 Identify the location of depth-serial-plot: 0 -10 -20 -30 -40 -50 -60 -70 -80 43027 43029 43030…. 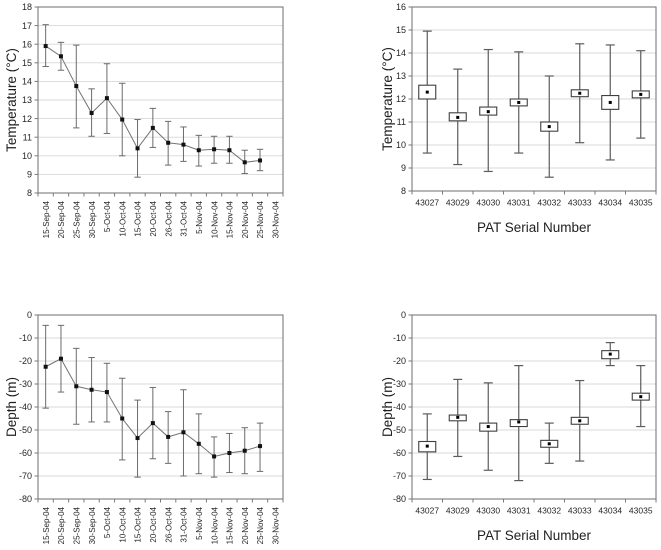
(525, 413).